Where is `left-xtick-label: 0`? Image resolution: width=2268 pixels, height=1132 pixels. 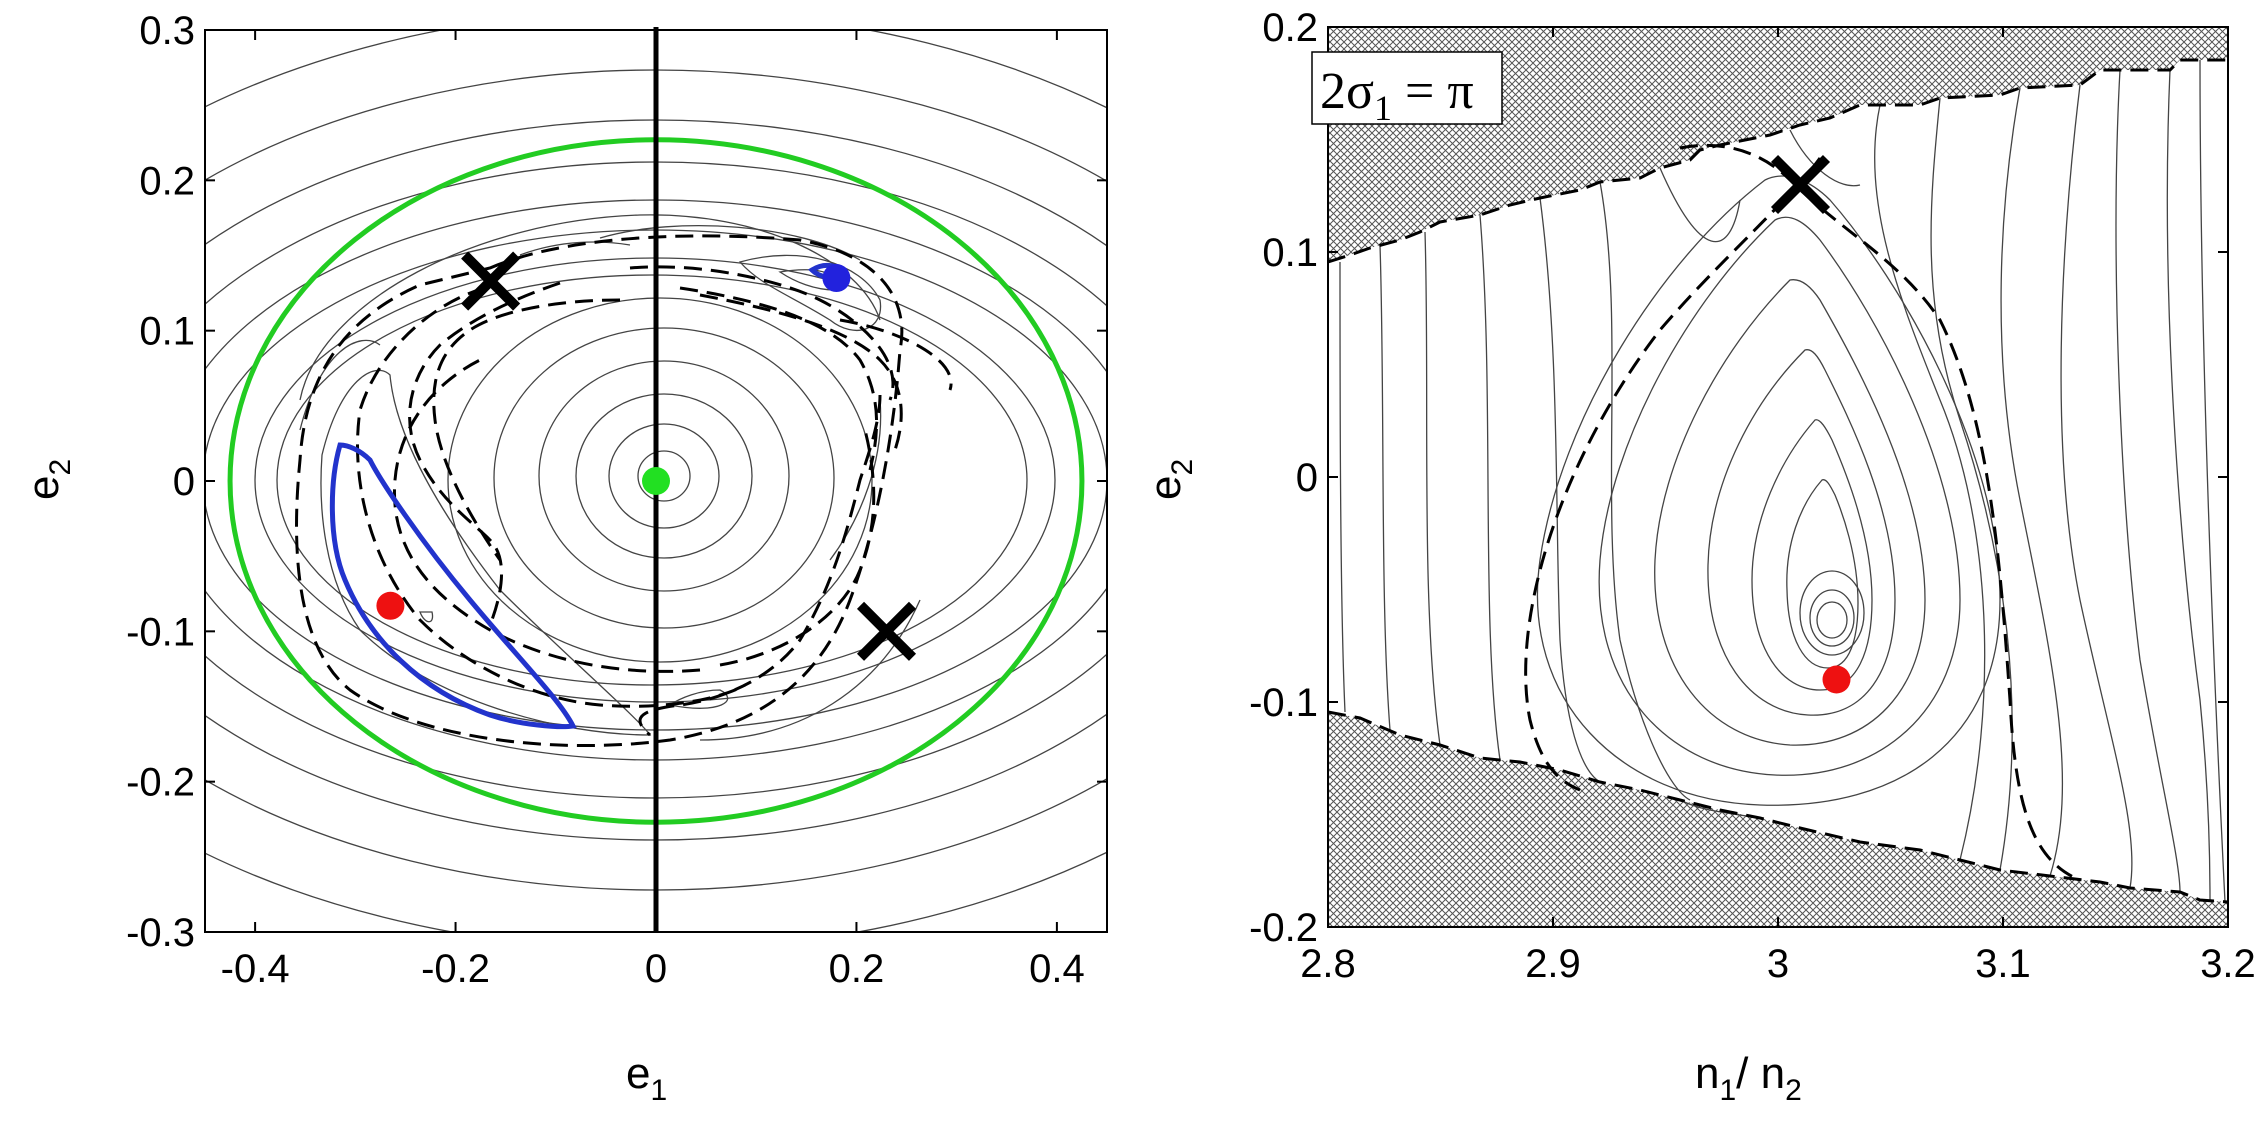 left-xtick-label: 0 is located at coordinates (656, 969).